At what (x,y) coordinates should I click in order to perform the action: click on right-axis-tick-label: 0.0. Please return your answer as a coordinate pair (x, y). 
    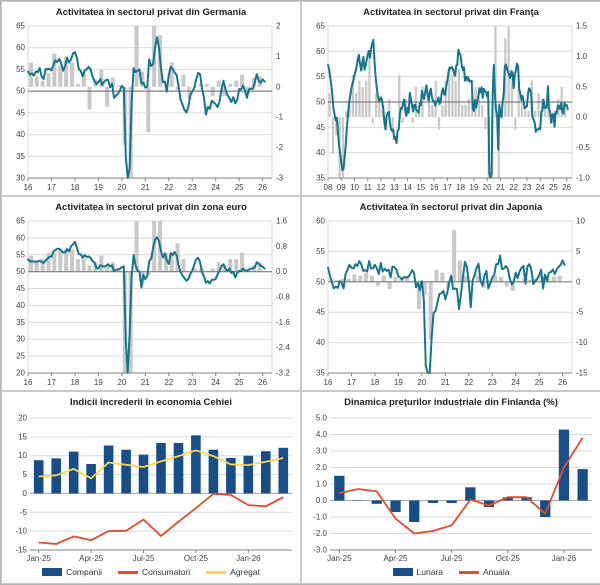
    Looking at the image, I should click on (282, 271).